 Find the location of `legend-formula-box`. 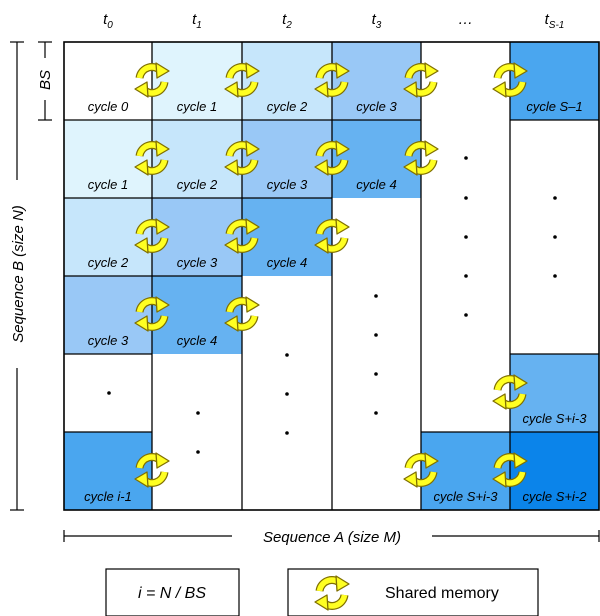

legend-formula-box is located at coordinates (172, 592).